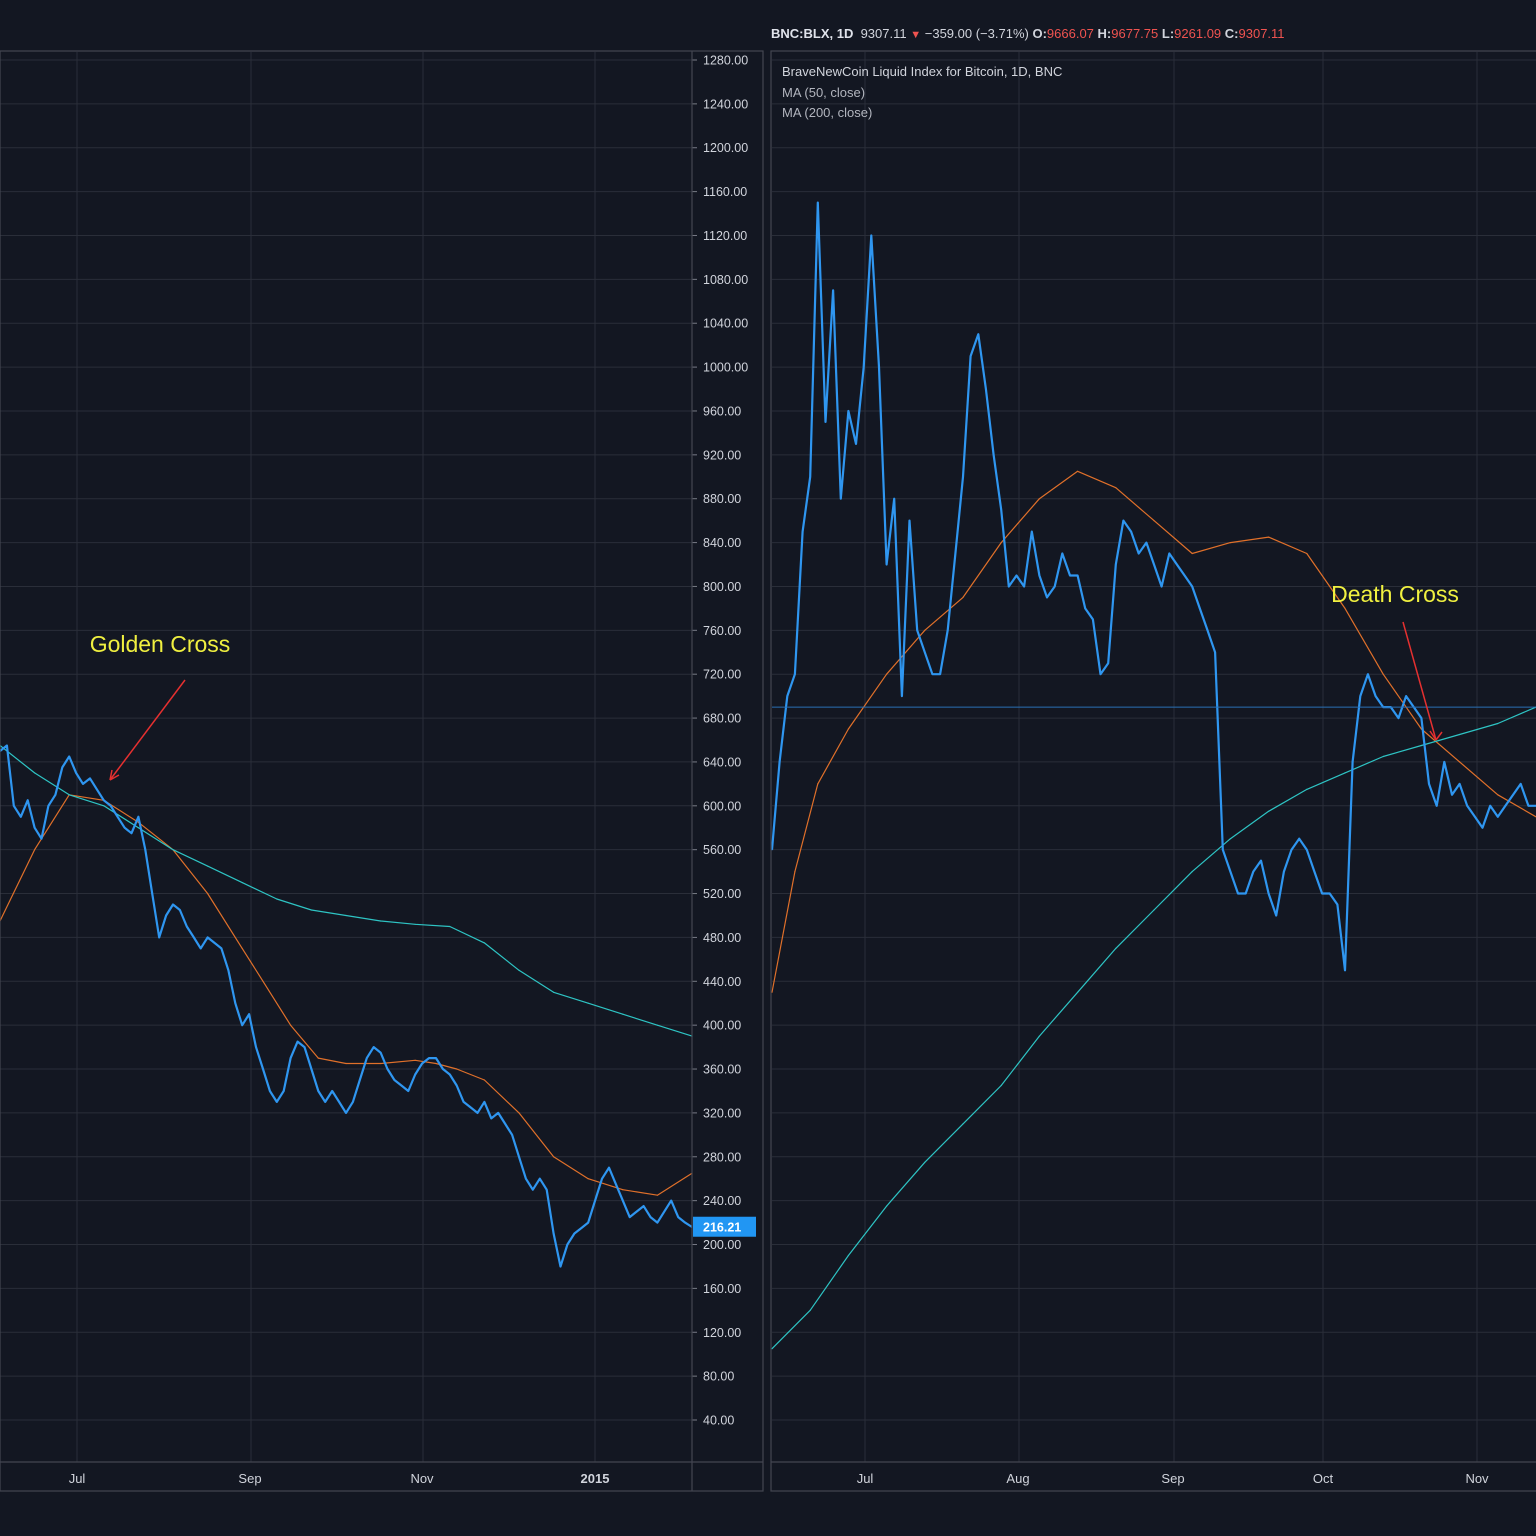 The width and height of the screenshot is (1536, 1536). I want to click on y-tick-label: 760.00, so click(722, 631).